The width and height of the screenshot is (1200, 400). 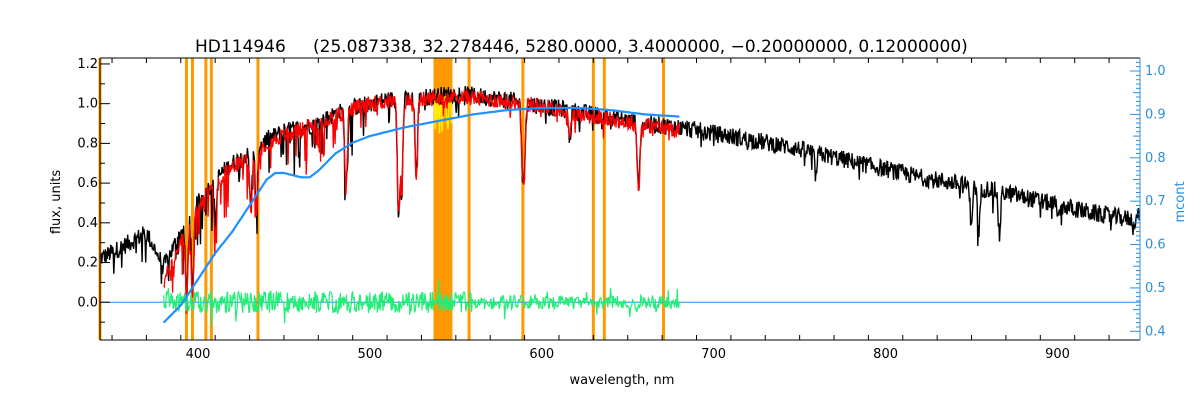 What do you see at coordinates (240, 47) in the screenshot?
I see `chart-title-object: HD114946` at bounding box center [240, 47].